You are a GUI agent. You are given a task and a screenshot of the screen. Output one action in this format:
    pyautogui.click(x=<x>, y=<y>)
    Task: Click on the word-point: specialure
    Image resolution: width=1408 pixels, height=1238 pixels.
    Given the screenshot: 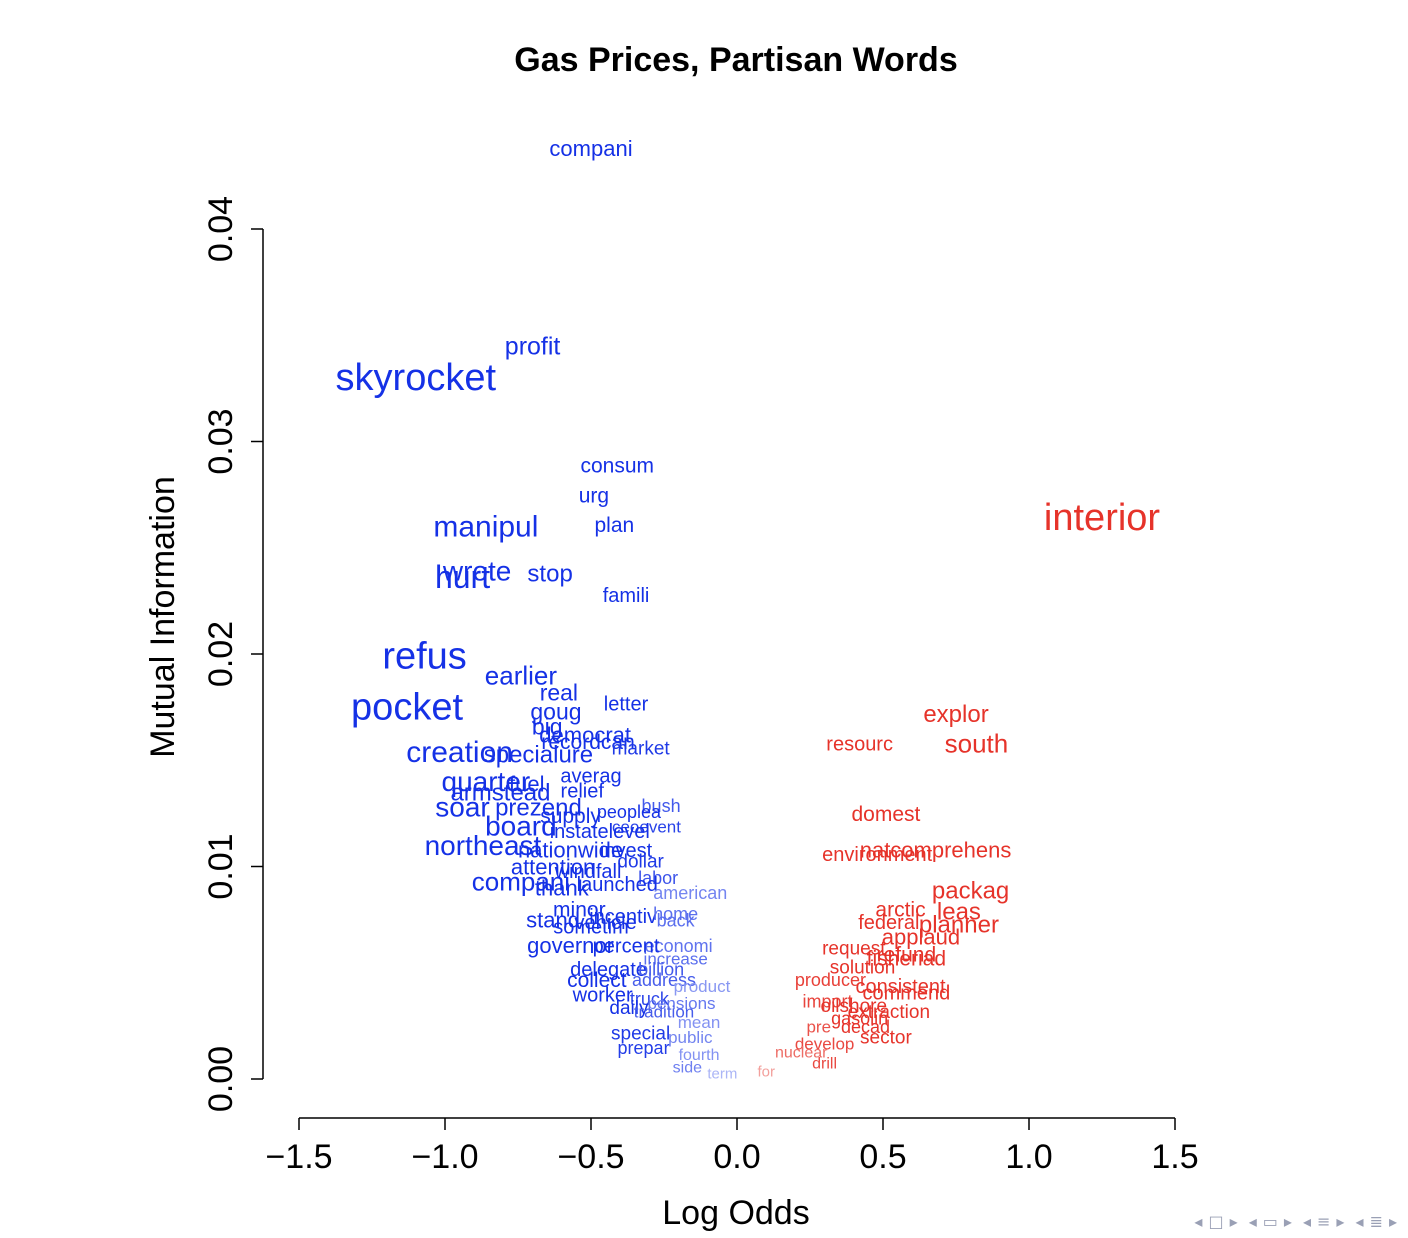 What is the action you would take?
    pyautogui.click(x=538, y=754)
    